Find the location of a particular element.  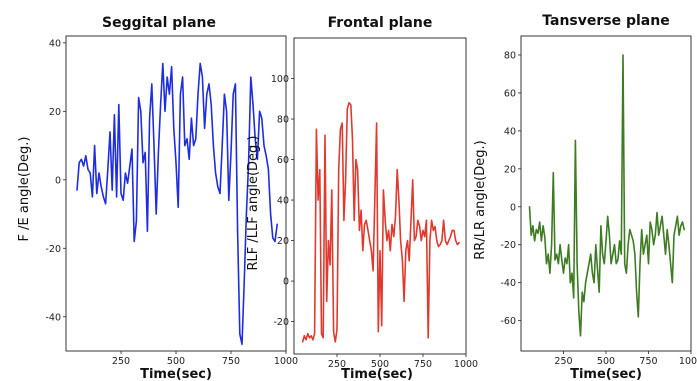

y-axis-label: RLF /LLF angle(Deg.) is located at coordinates (253, 203).